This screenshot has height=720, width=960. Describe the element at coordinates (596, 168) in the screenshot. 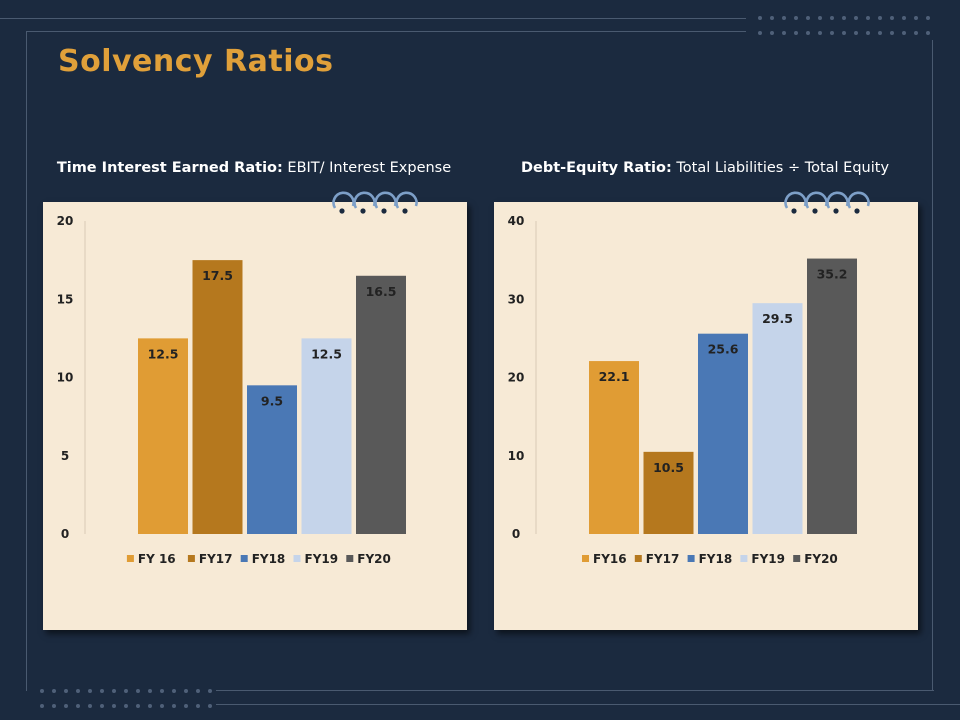

I see `chart-heading-bold: Debt-Equity Ratio:` at that location.